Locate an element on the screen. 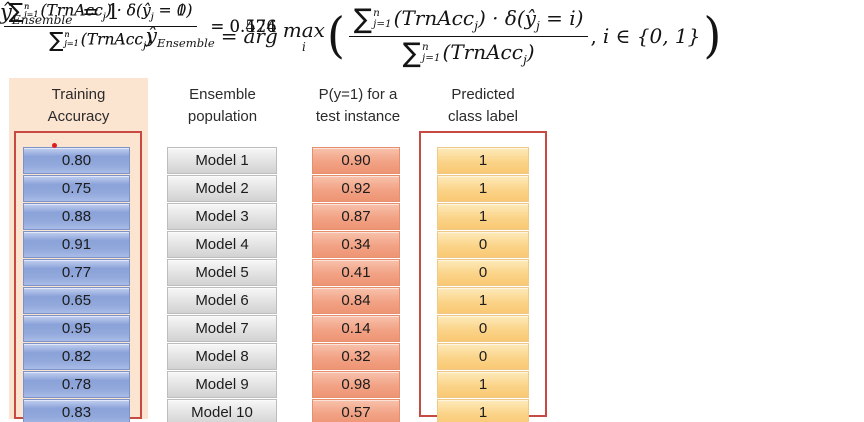 Image resolution: width=864 pixels, height=422 pixels. header-line: Predicted is located at coordinates (483, 94).